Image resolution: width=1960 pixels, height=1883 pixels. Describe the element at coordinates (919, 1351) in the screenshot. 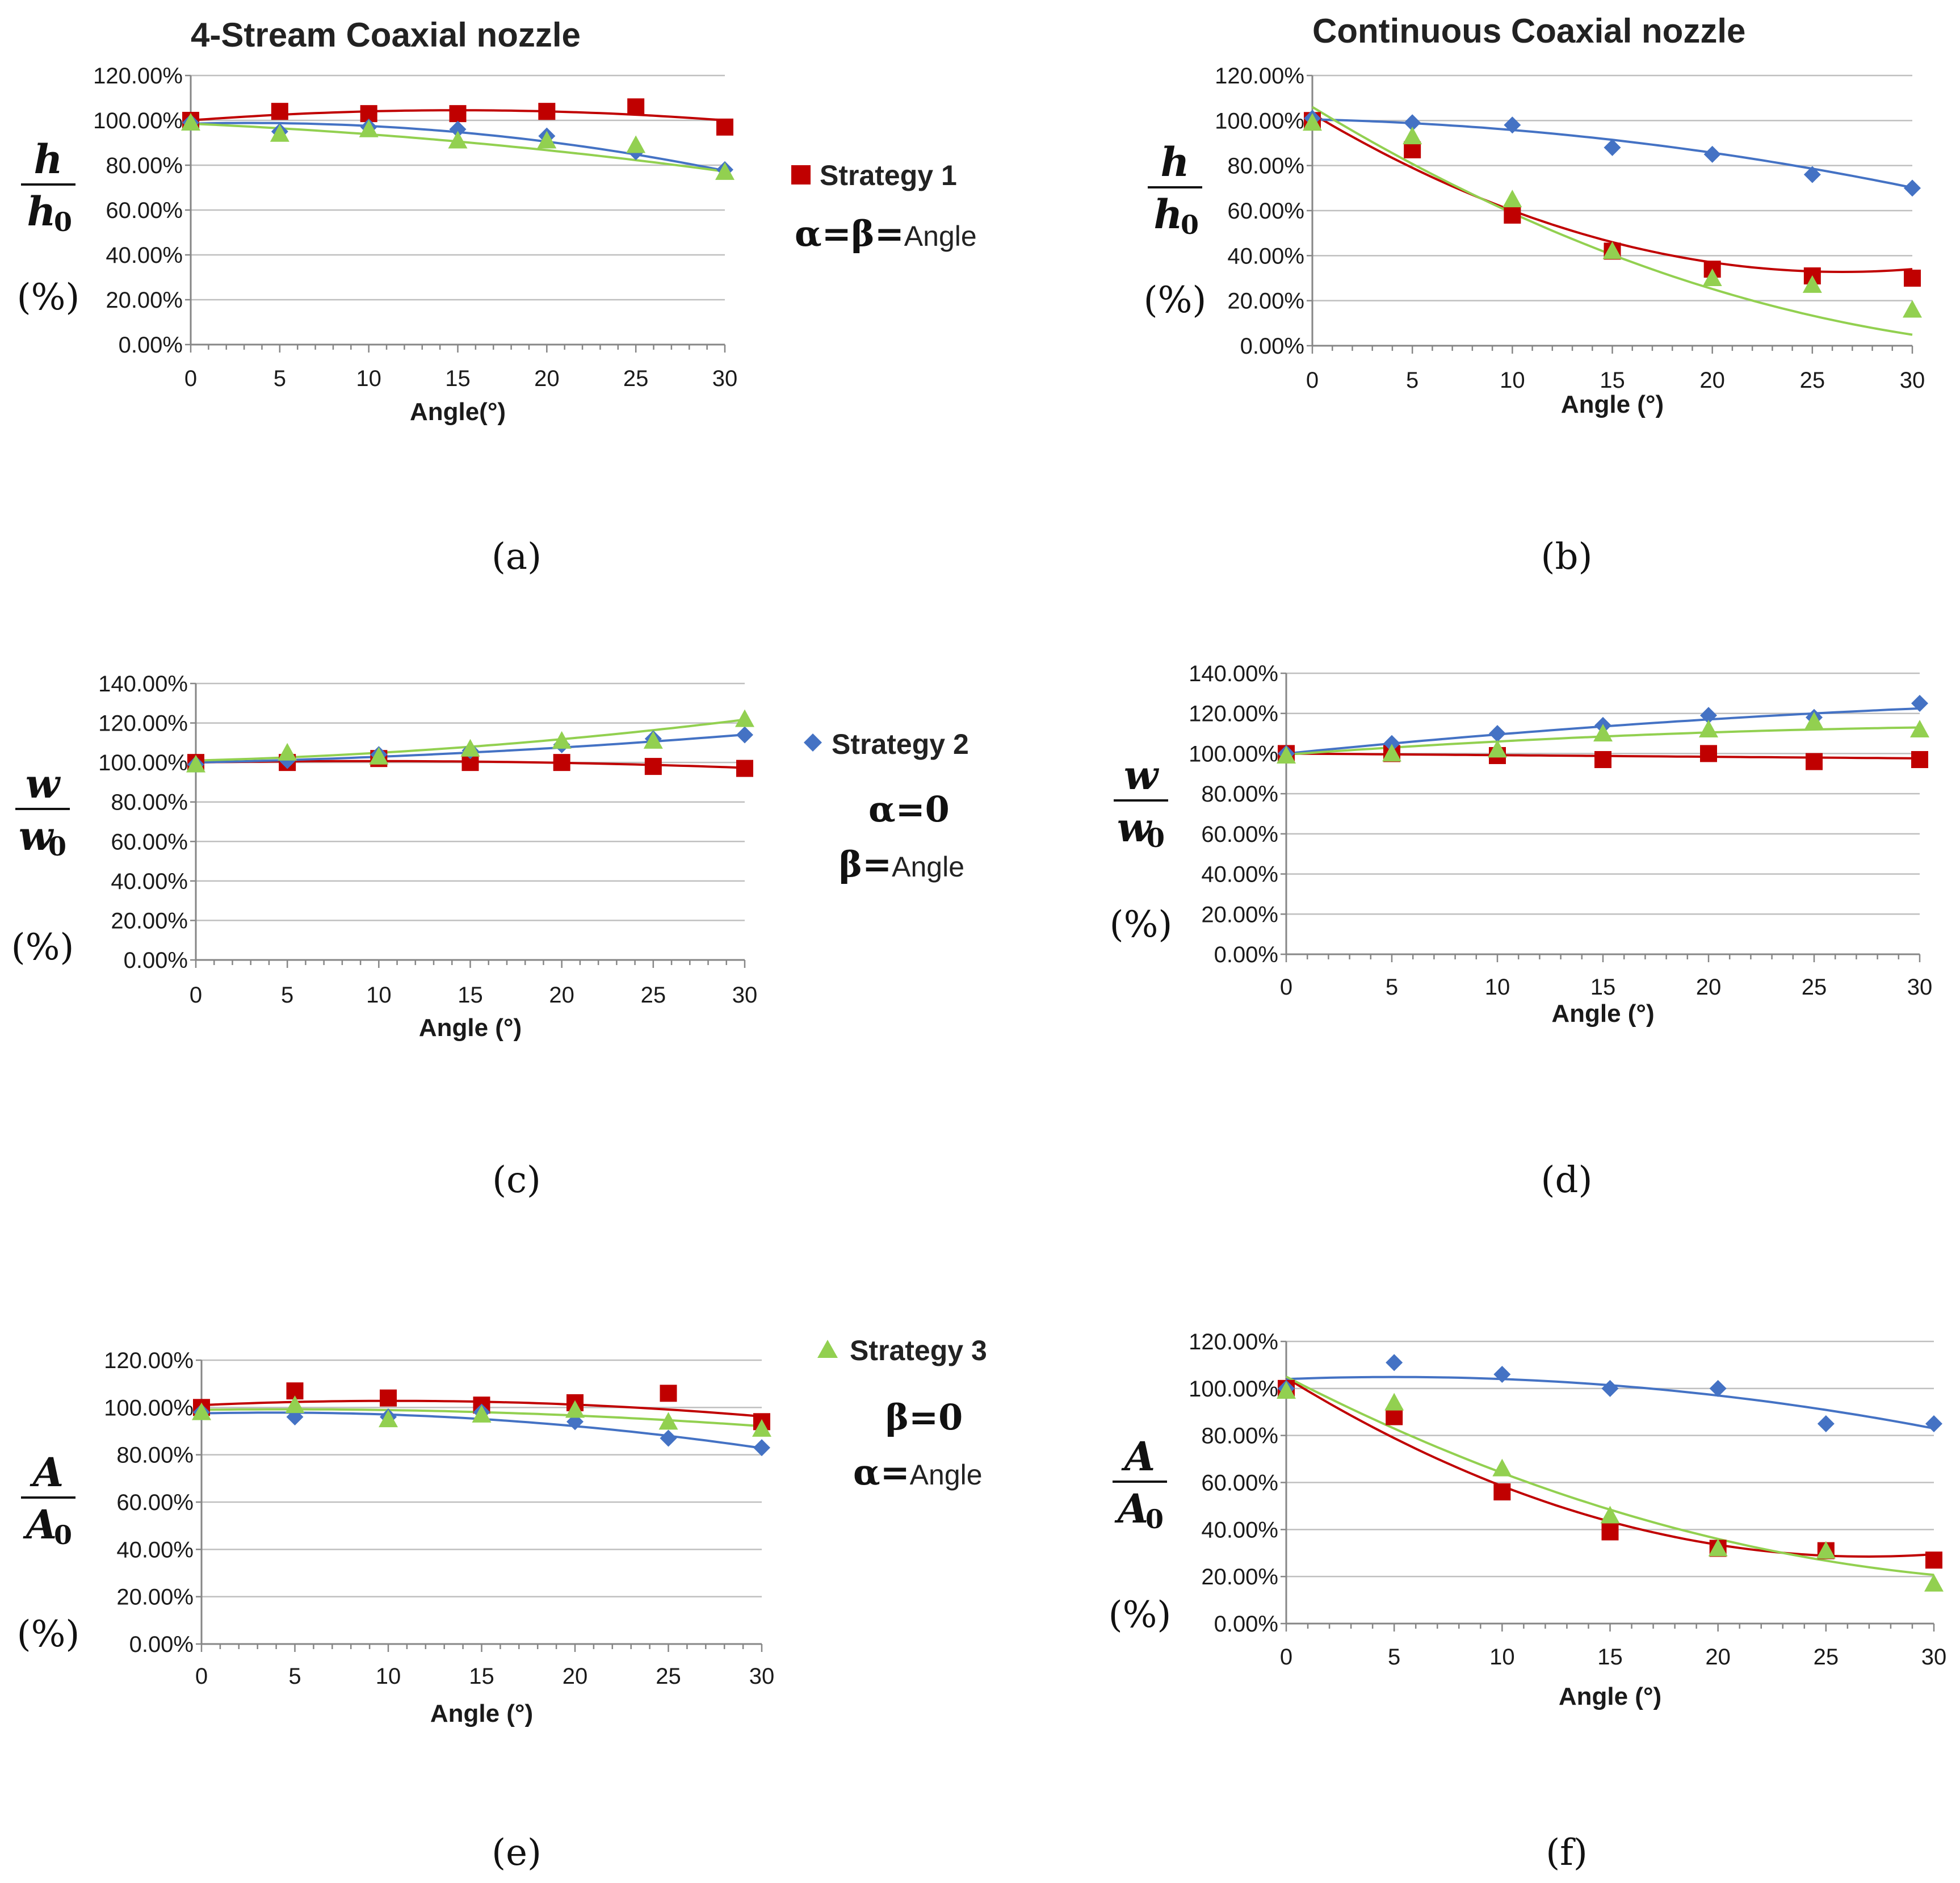

I see `legend-label-strategy-3: Strategy 3` at that location.